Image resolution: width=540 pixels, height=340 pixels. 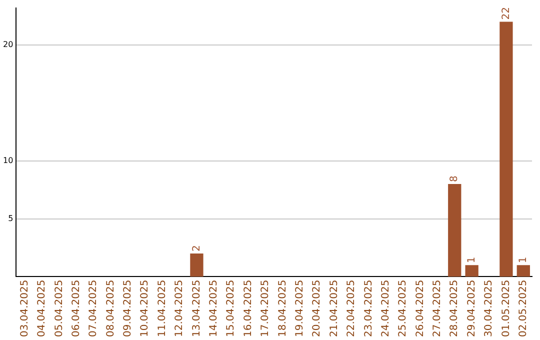 What do you see at coordinates (11, 218) in the screenshot?
I see `y-tick-label: 5` at bounding box center [11, 218].